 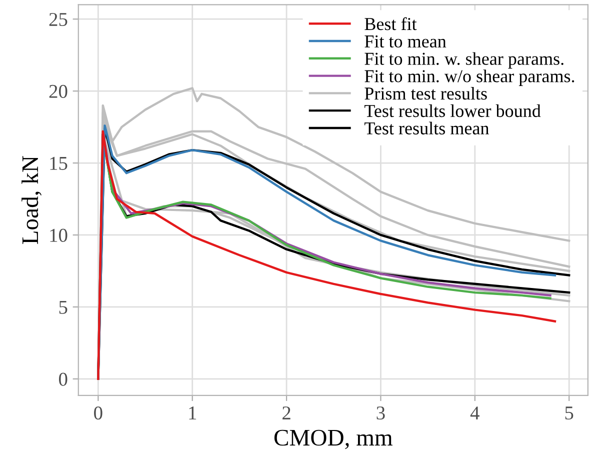 I want to click on y-tick-label: 5, so click(x=63, y=307).